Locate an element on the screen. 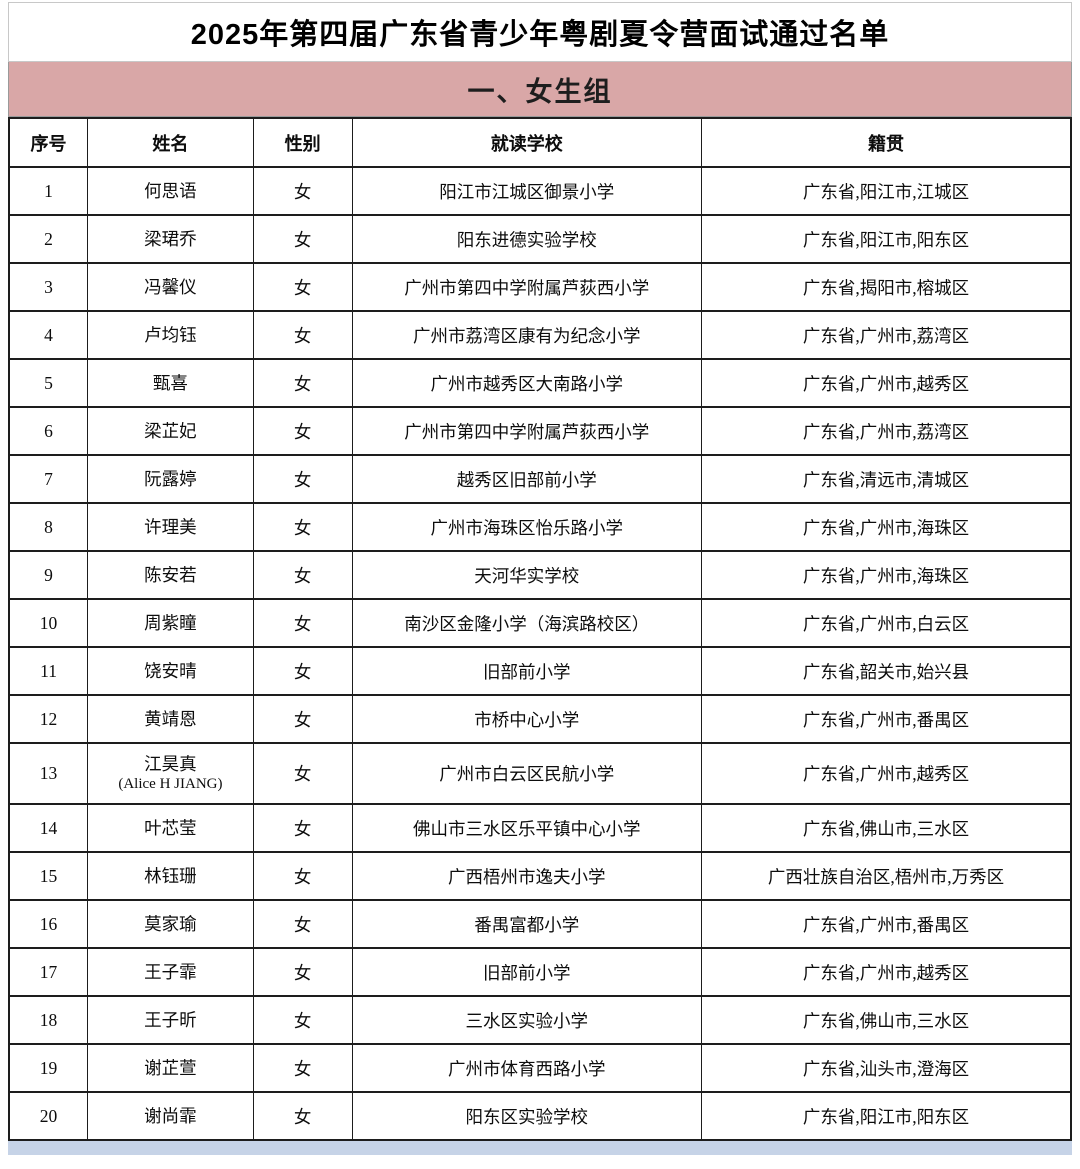  student-name: 林钰珊 is located at coordinates (170, 875).